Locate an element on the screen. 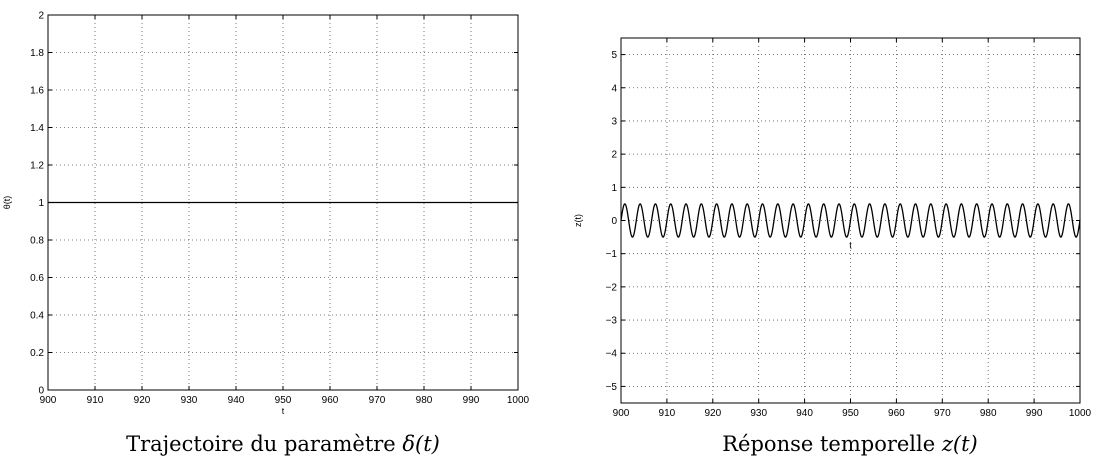 The width and height of the screenshot is (1095, 468). z-xtick-label: 910 is located at coordinates (667, 413).